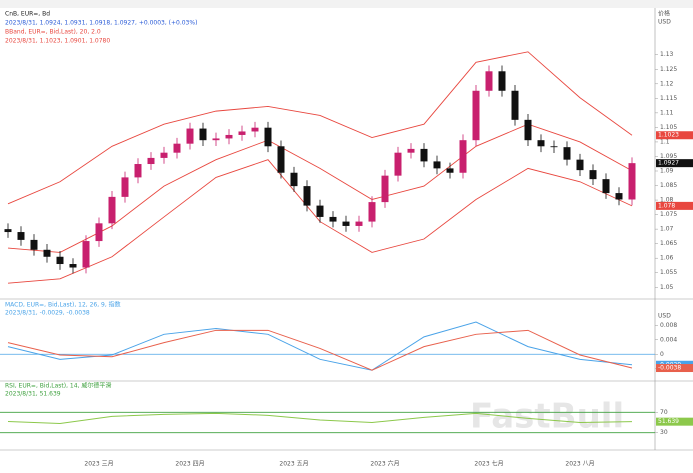 This screenshot has width=693, height=473. Describe the element at coordinates (57, 41) in the screenshot. I see `indicator-values: 2023/8/31, 1.1023, 1.0901, 1.0780` at that location.